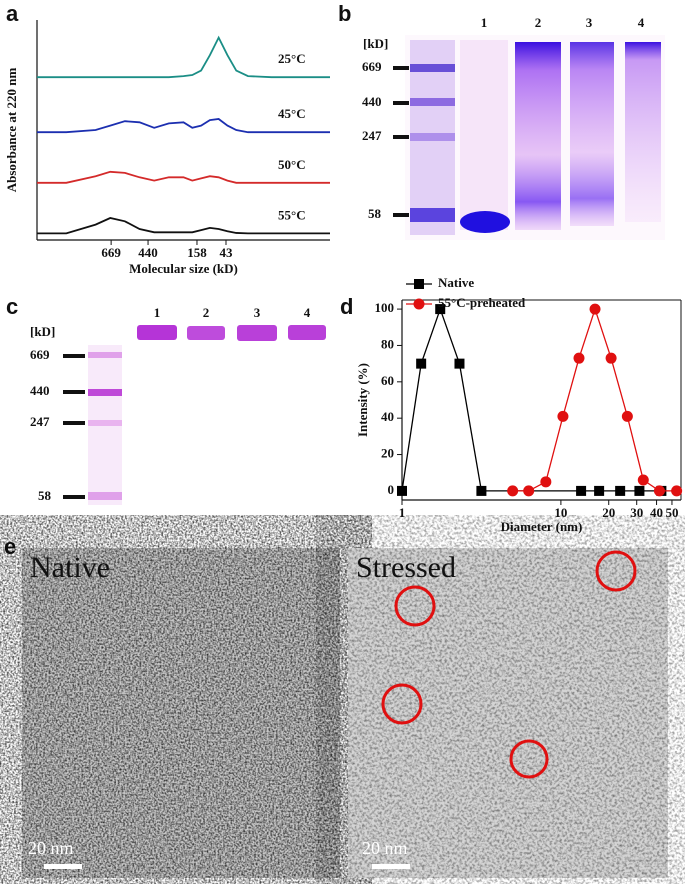  What do you see at coordinates (385, 307) in the screenshot?
I see `y-tick-label: 100` at bounding box center [385, 307].